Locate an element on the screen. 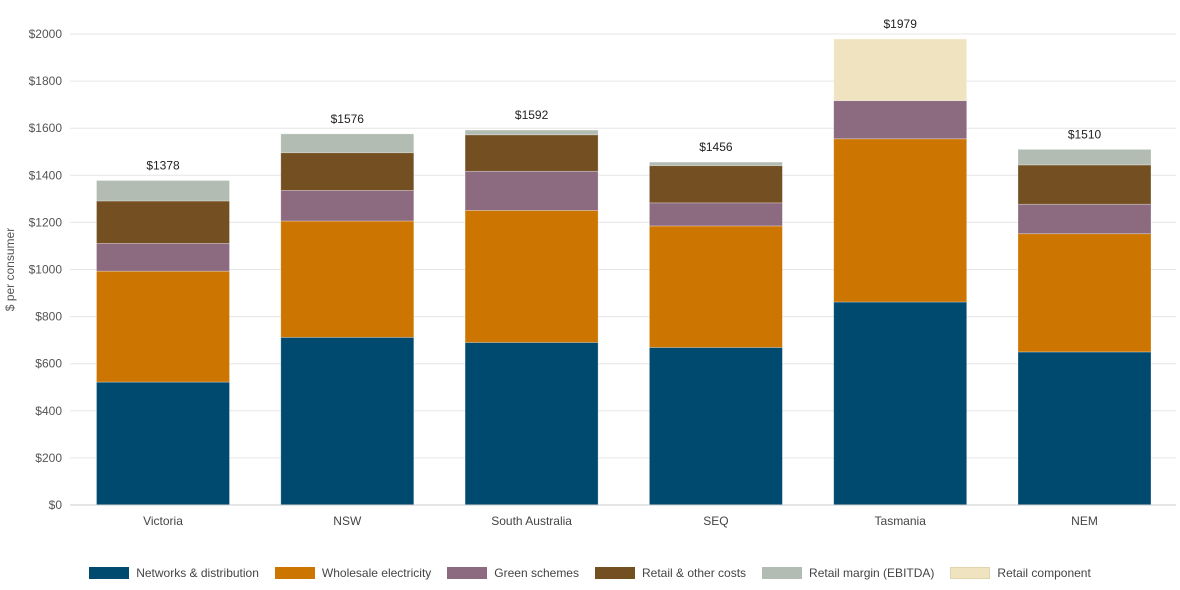 This screenshot has width=1180, height=590. y-tick-label: $2000 is located at coordinates (46, 34).